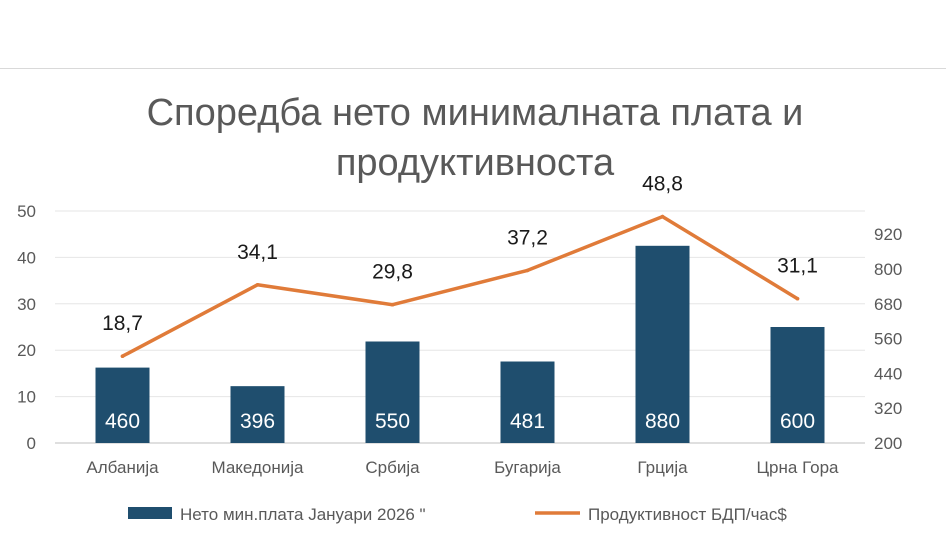 This screenshot has height=534, width=946. Describe the element at coordinates (888, 234) in the screenshot. I see `y-right-tick-label: 920` at that location.